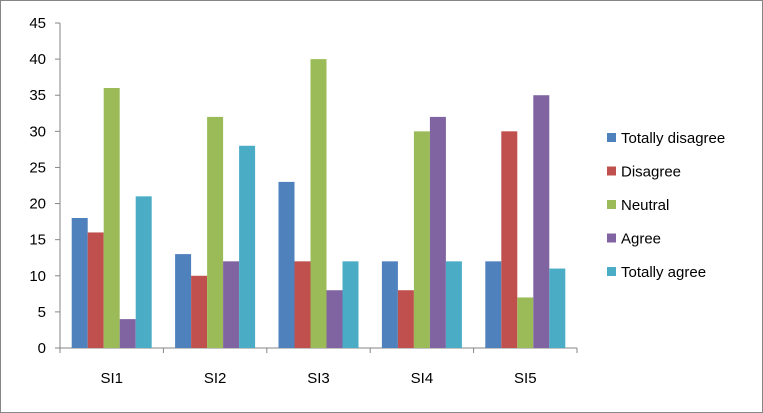 The height and width of the screenshot is (413, 763). What do you see at coordinates (37, 23) in the screenshot?
I see `y-tick-label: 45` at bounding box center [37, 23].